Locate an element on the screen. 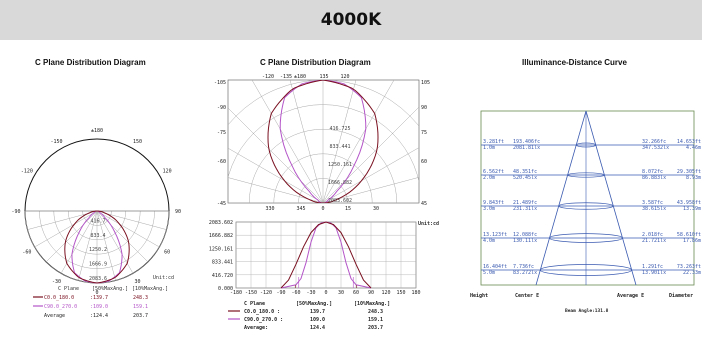 The image size is (702, 354). line-legend-header: C Plane is located at coordinates (254, 304).